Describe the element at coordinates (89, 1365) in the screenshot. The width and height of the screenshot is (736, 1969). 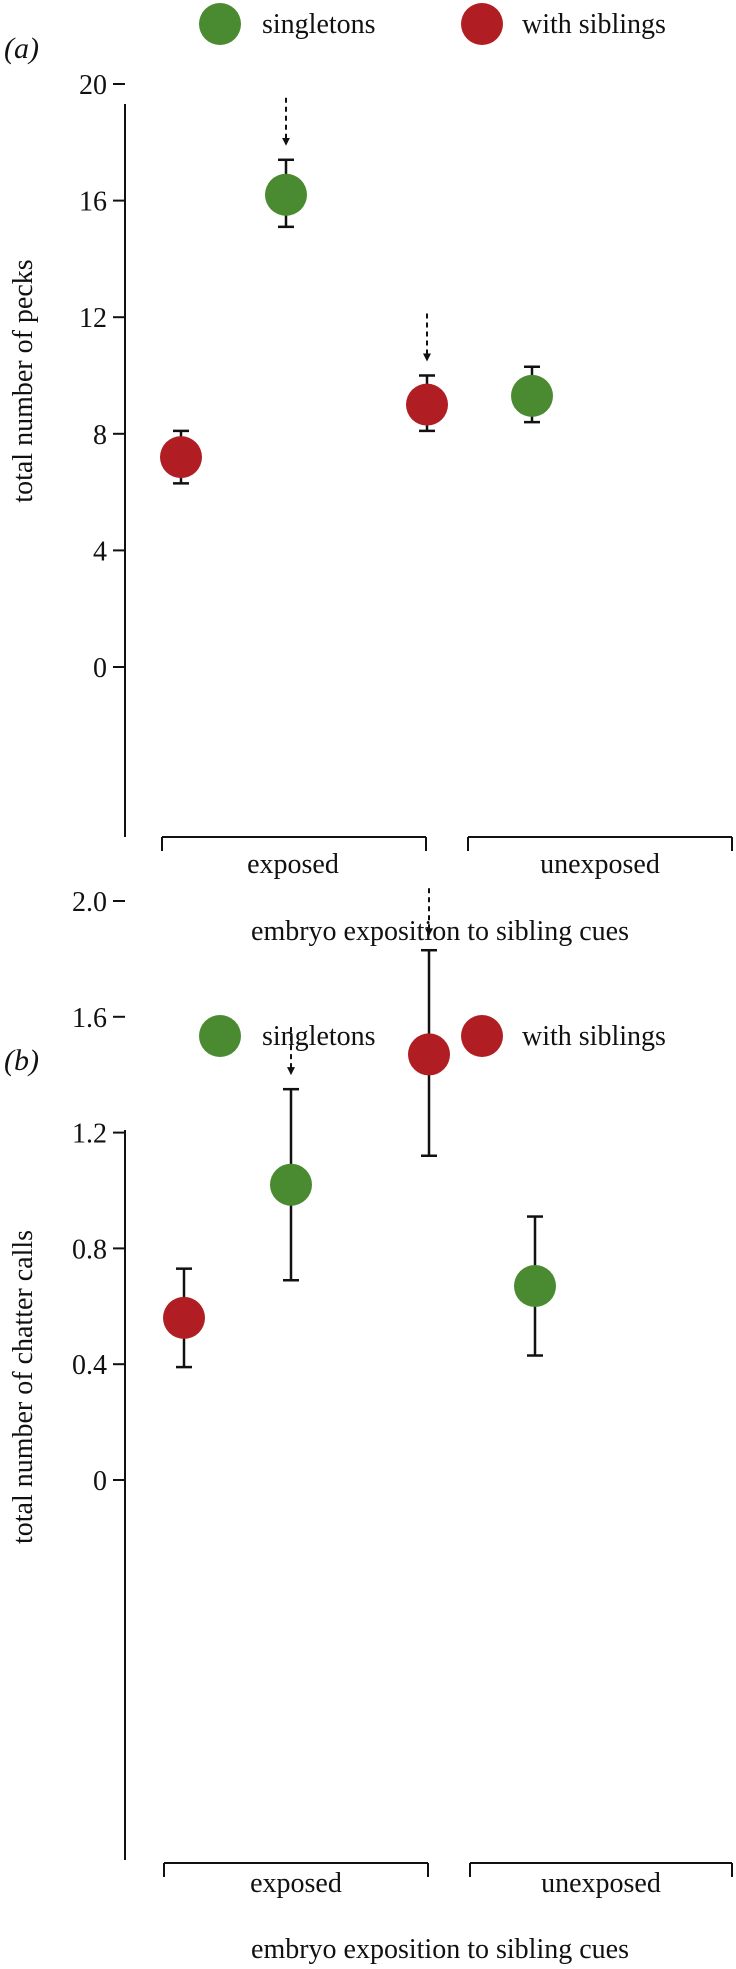
I see `y-tick-label: 0.4` at that location.